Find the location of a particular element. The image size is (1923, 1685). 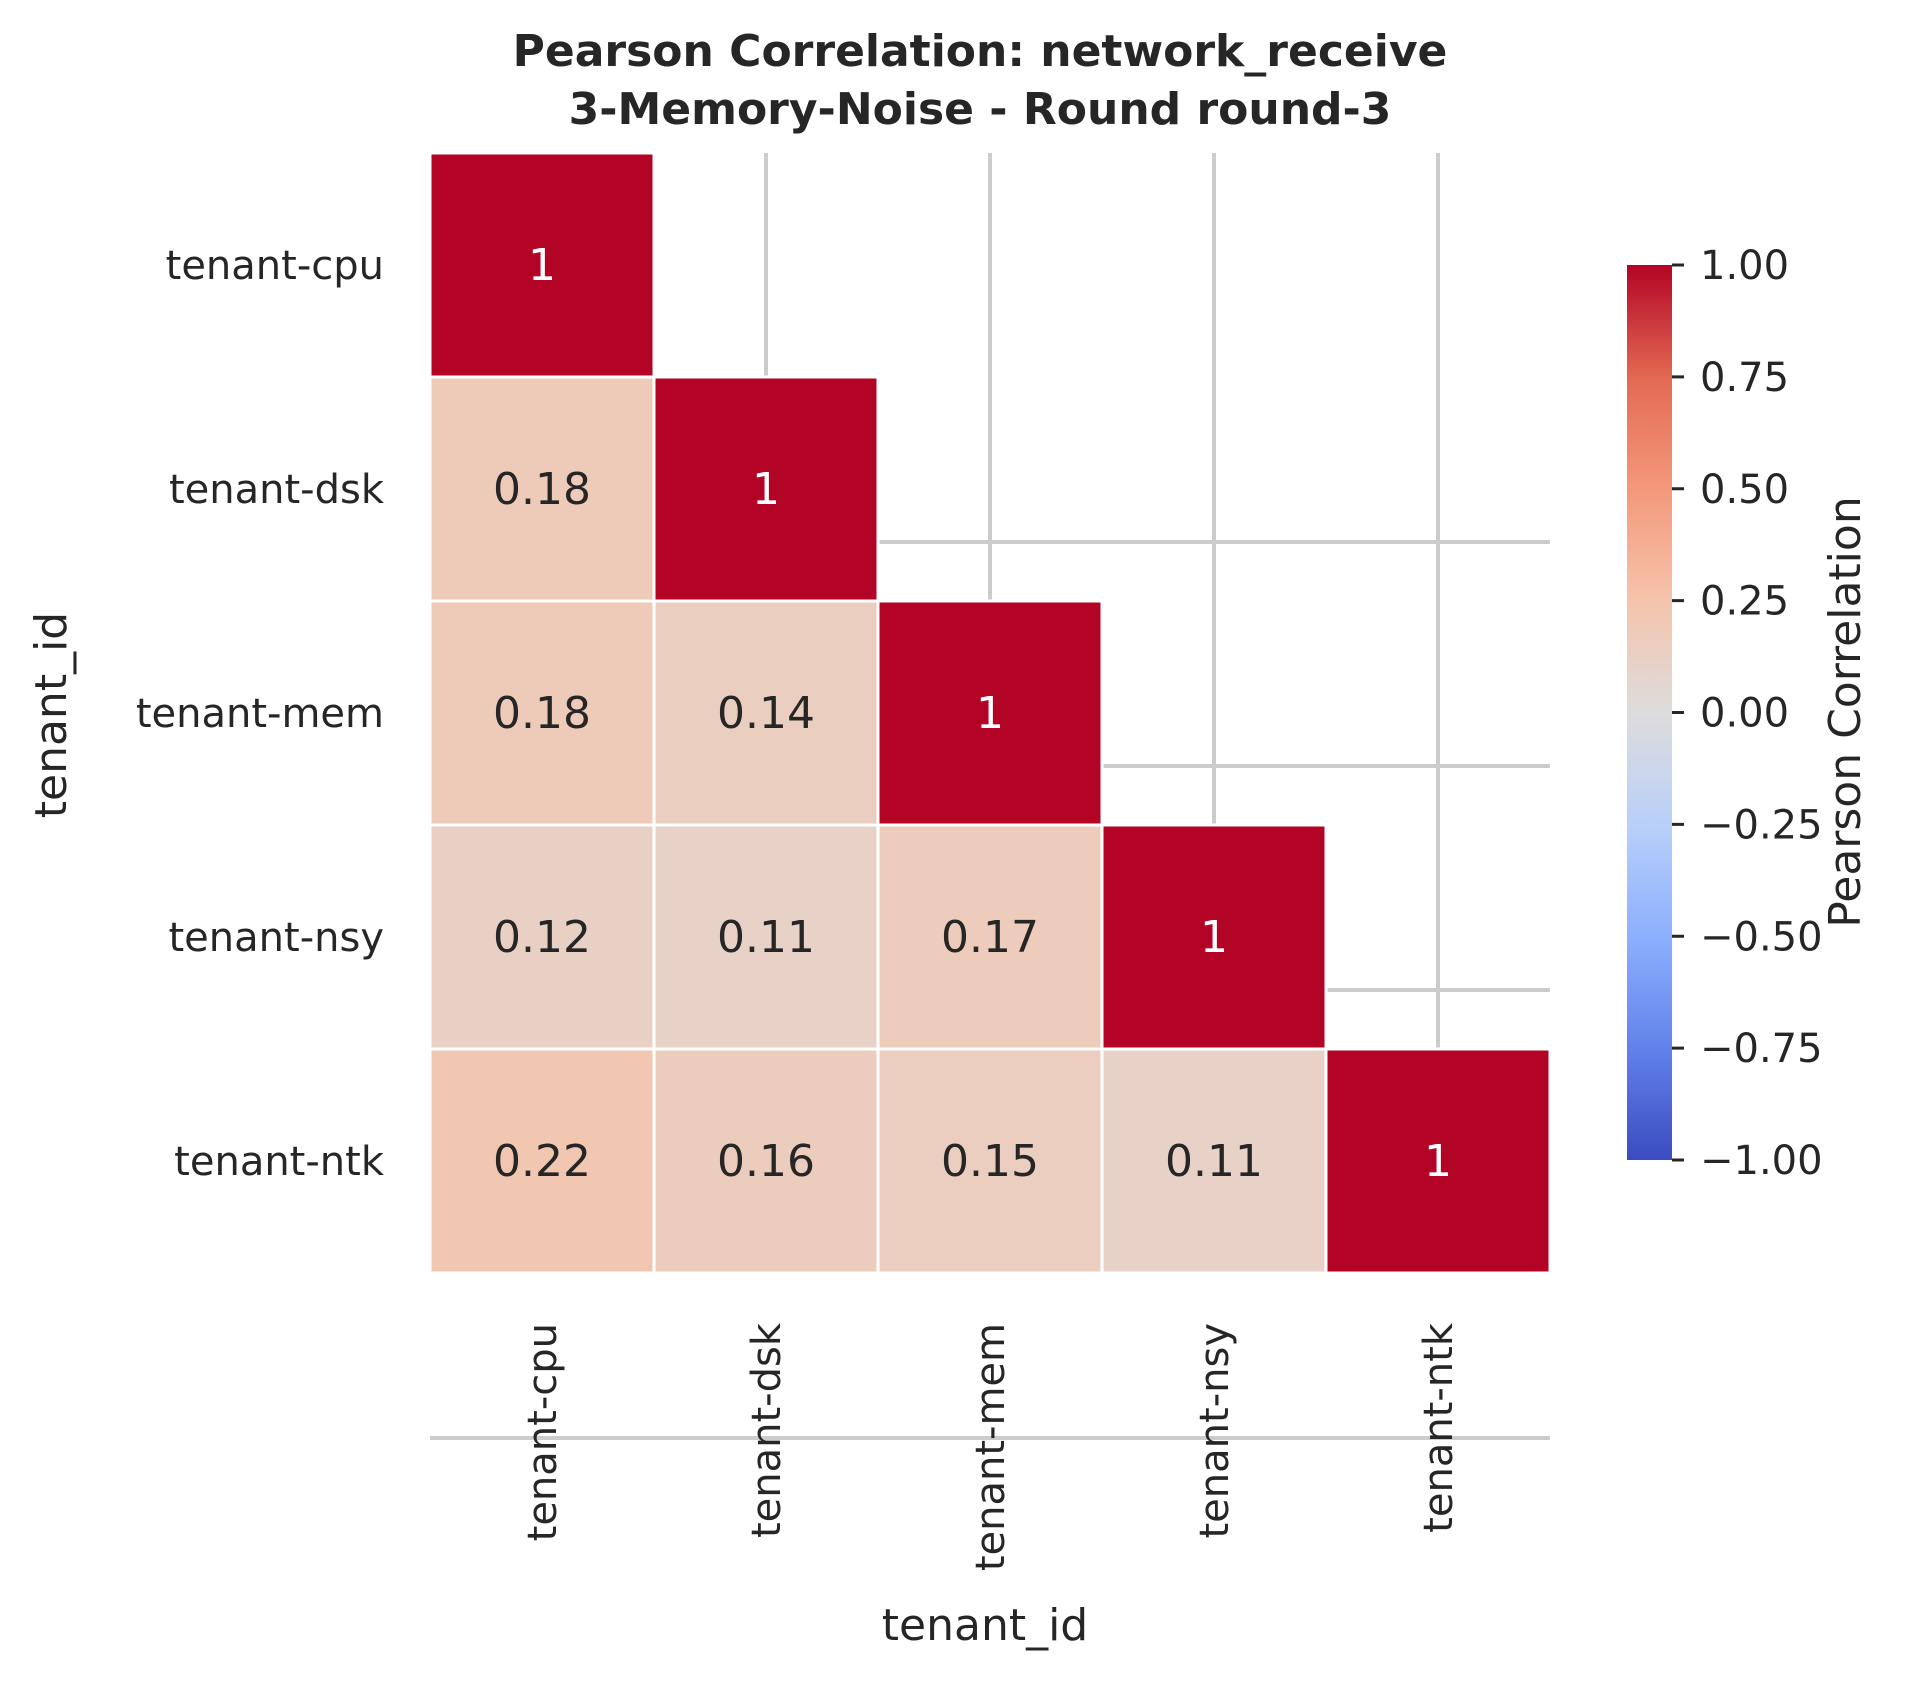

colorbar-tick-label: −0.50 is located at coordinates (1761, 937).